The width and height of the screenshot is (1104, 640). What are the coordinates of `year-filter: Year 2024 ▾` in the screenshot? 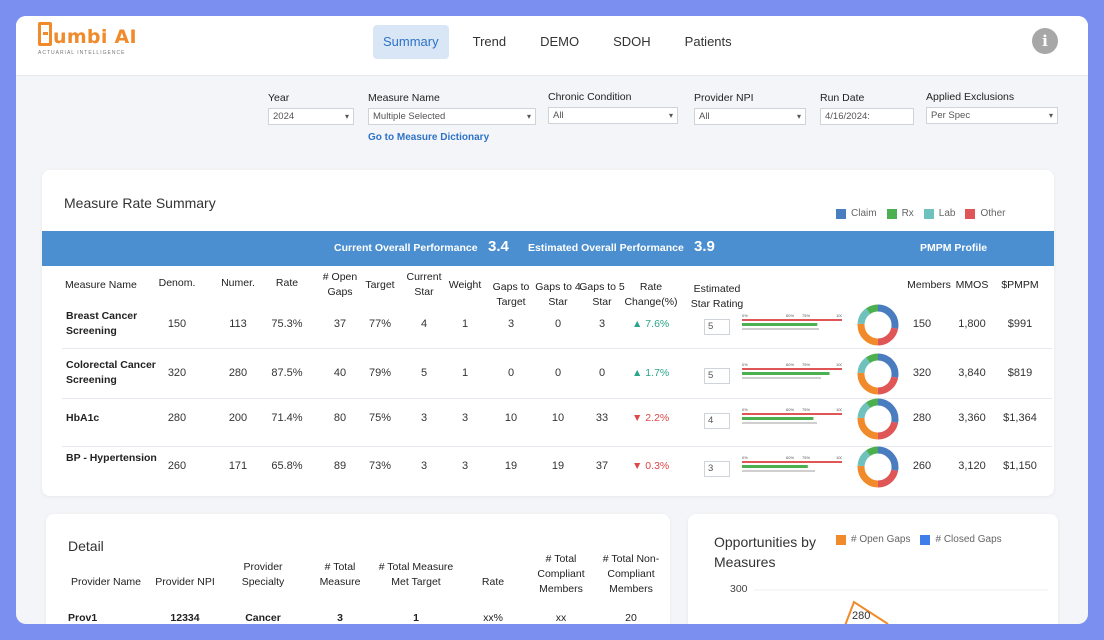 It's located at (311, 108).